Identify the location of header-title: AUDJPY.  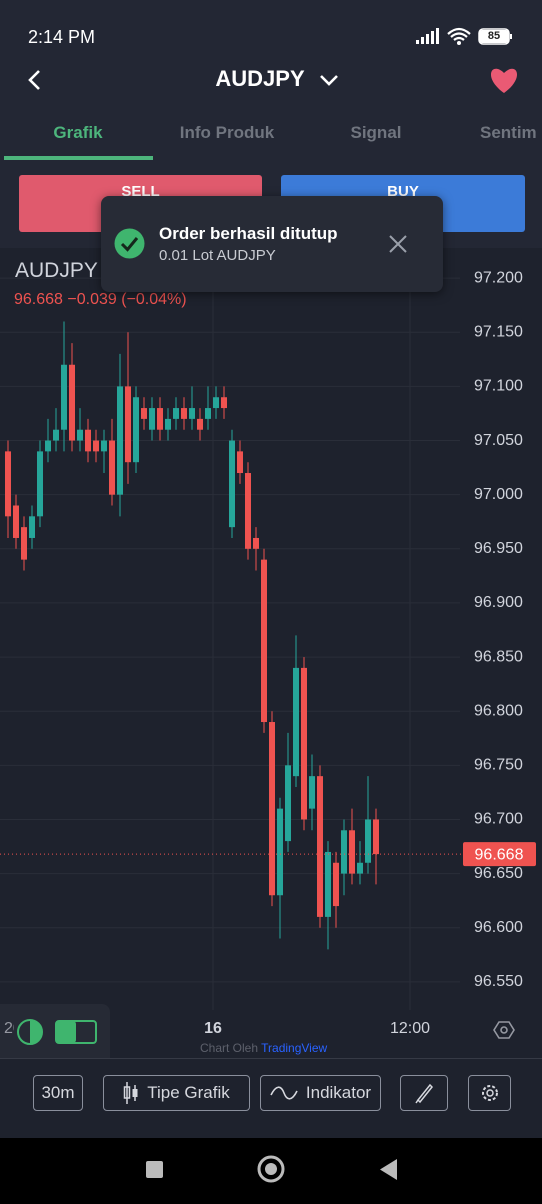
(260, 79).